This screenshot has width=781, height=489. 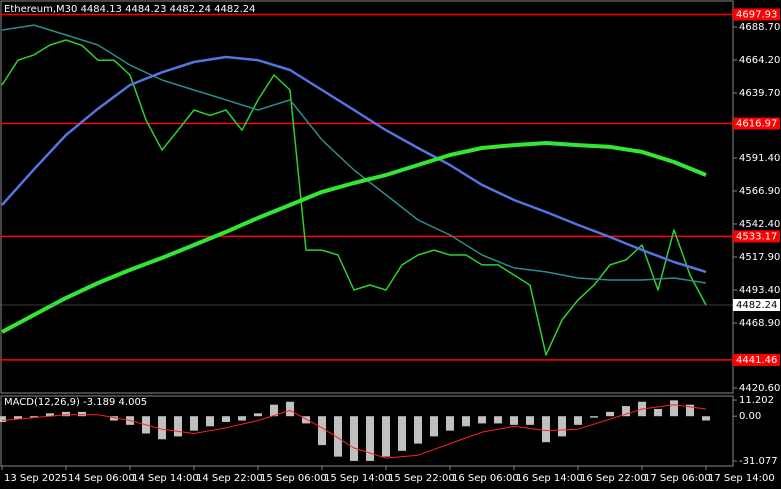 What do you see at coordinates (759, 158) in the screenshot?
I see `y-tick-label: 4591.40` at bounding box center [759, 158].